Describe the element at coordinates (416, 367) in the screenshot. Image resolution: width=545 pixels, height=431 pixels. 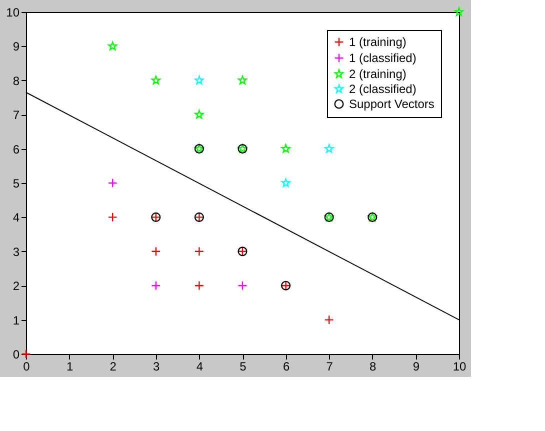
I see `x-tick-label: 9` at that location.